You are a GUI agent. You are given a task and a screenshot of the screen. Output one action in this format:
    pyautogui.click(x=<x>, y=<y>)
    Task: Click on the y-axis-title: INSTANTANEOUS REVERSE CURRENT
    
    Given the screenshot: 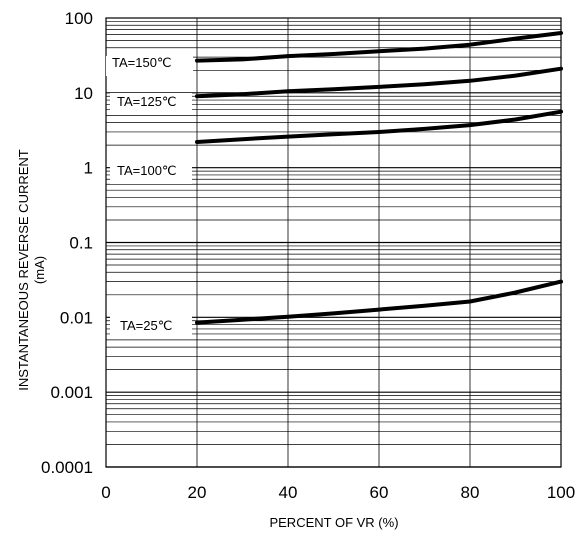 What is the action you would take?
    pyautogui.click(x=23, y=270)
    